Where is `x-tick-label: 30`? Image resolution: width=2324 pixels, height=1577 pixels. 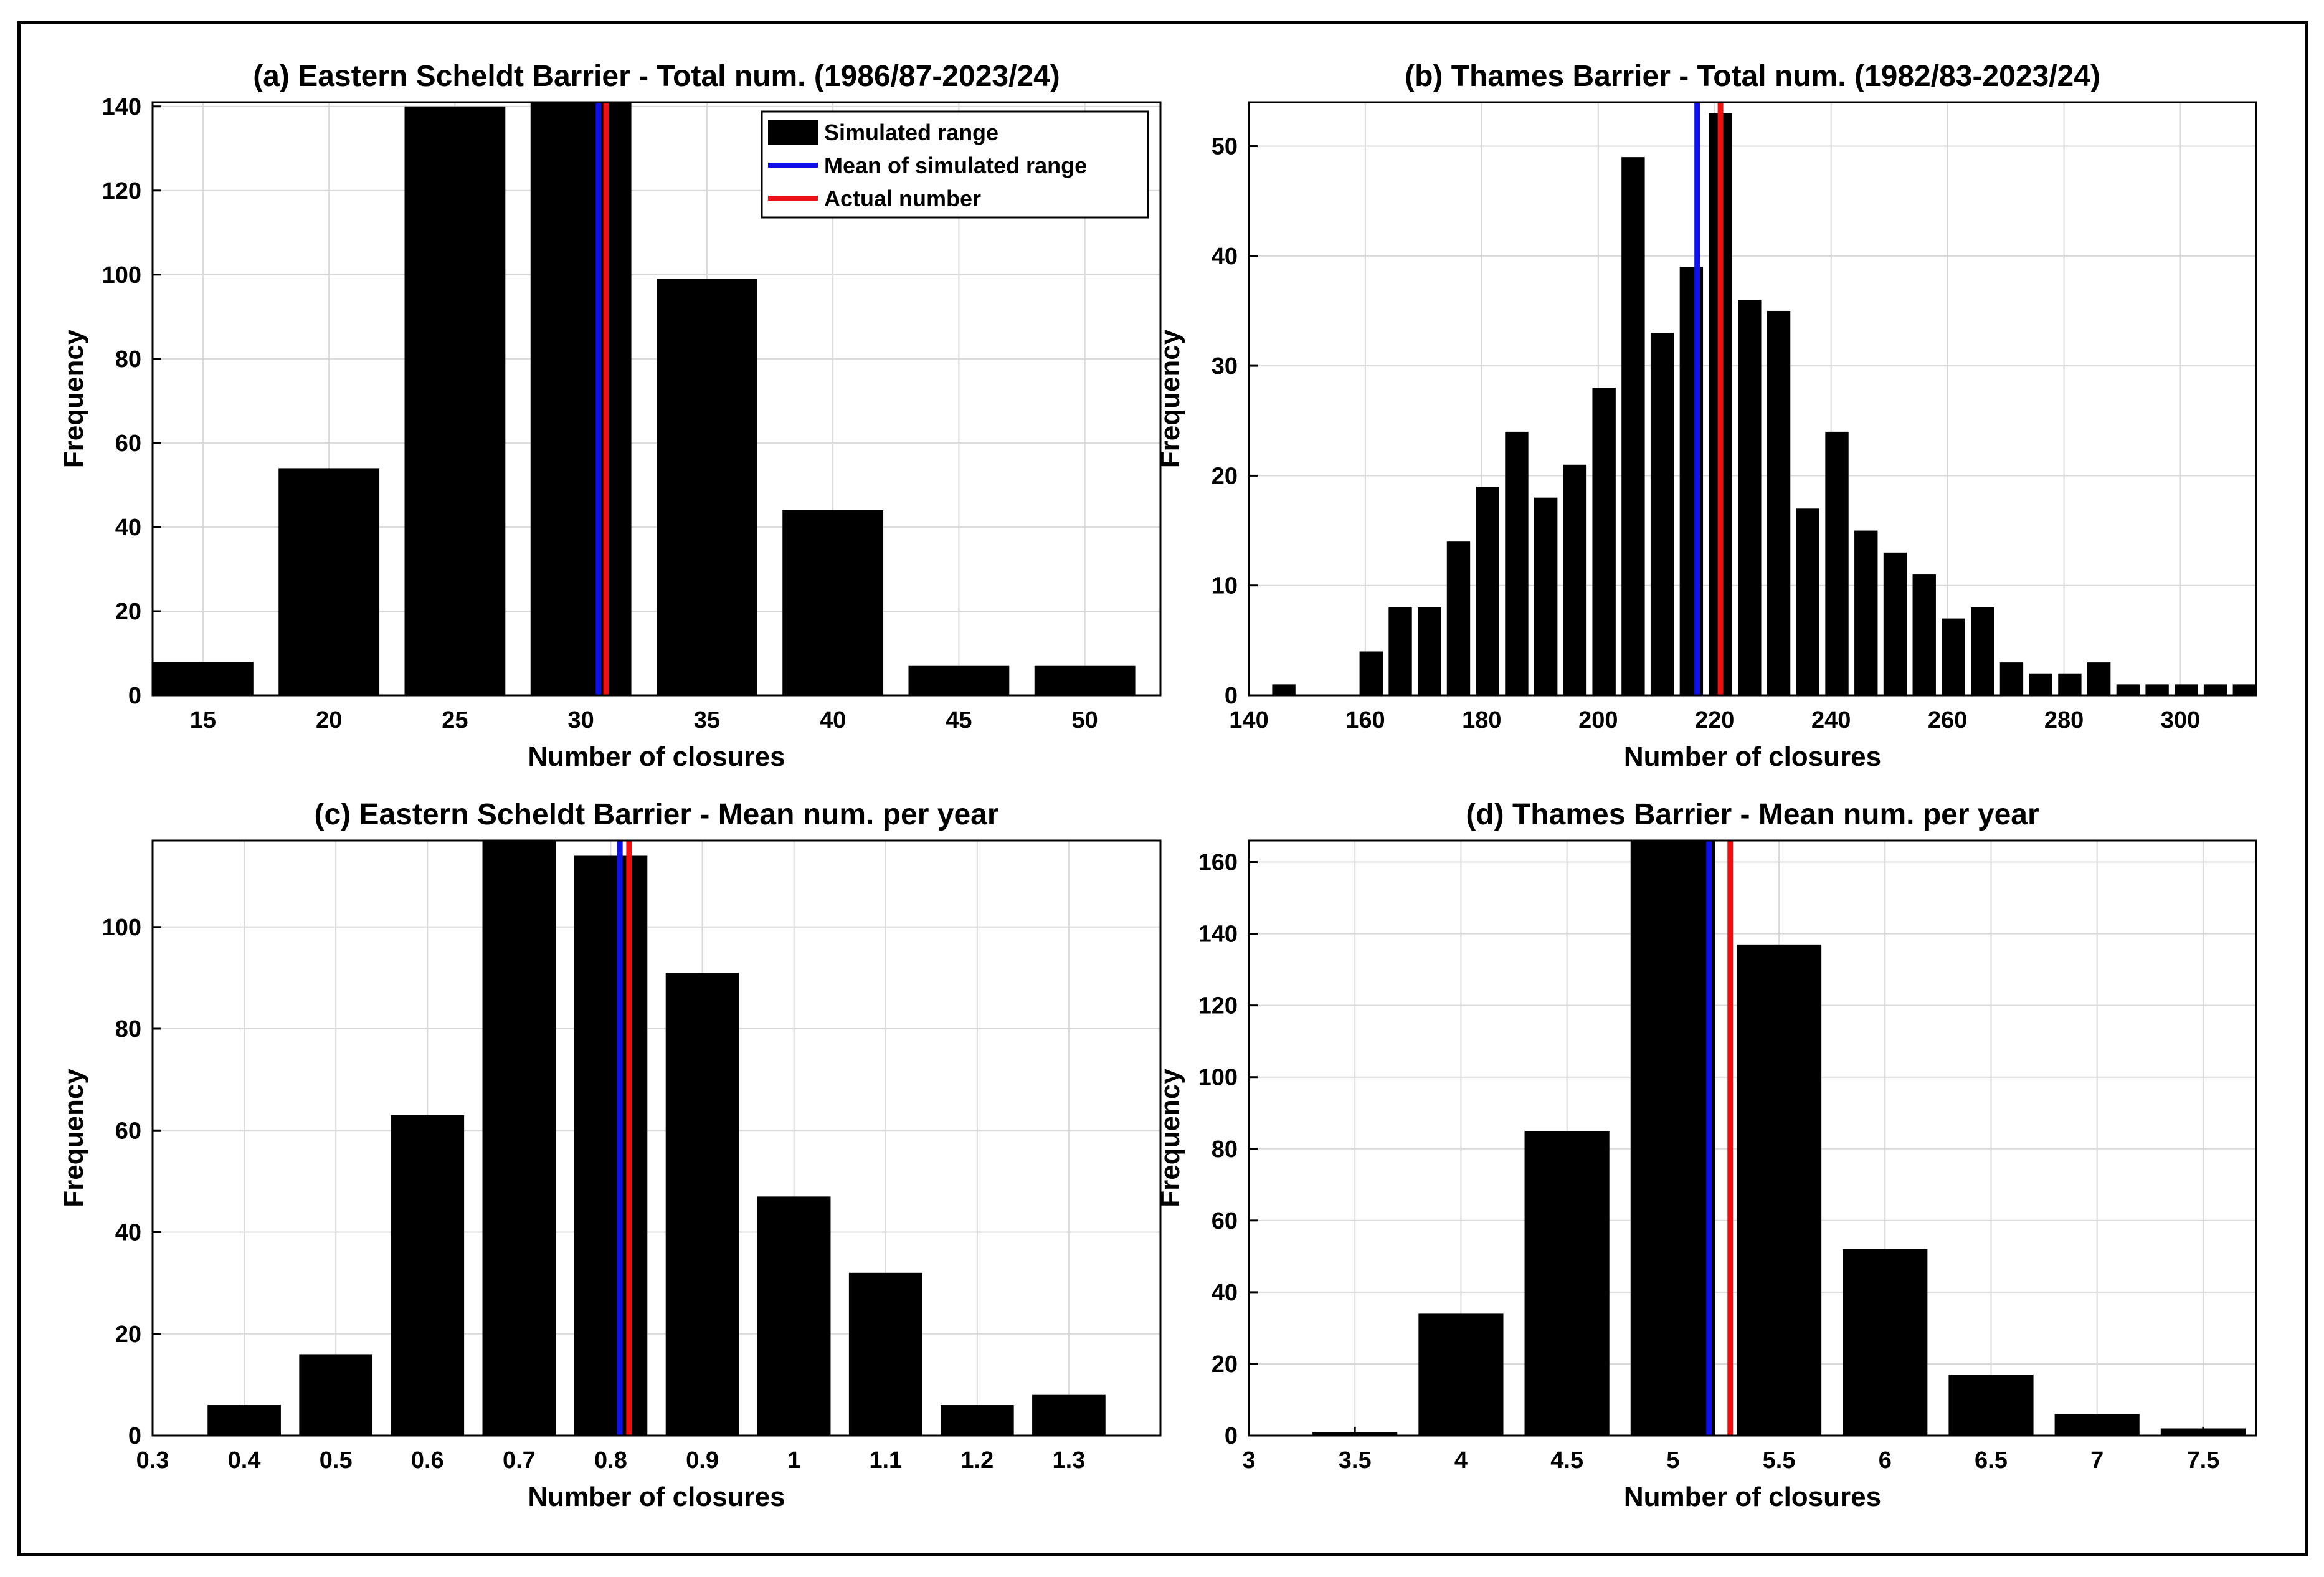
x-tick-label: 30 is located at coordinates (581, 720).